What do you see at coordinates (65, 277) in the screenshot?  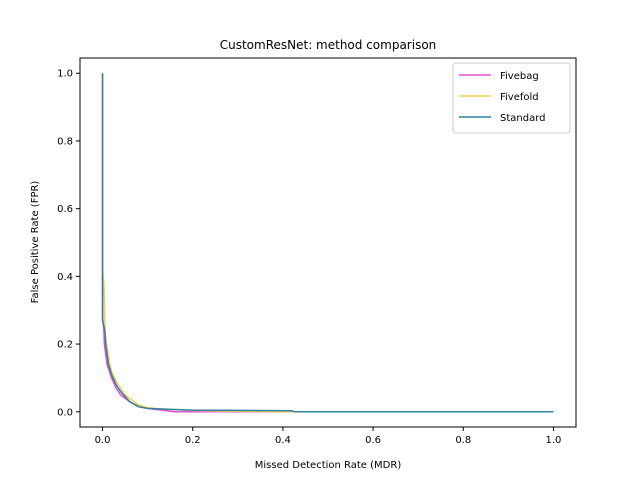 I see `y-tick-label: 0.4` at bounding box center [65, 277].